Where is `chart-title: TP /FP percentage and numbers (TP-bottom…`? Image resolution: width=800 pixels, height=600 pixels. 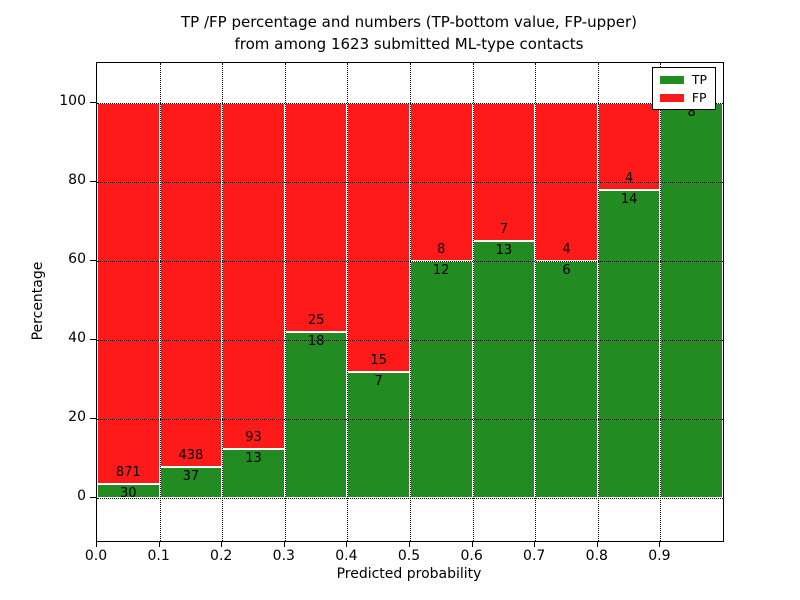
chart-title: TP /FP percentage and numbers (TP-bottom… is located at coordinates (409, 33).